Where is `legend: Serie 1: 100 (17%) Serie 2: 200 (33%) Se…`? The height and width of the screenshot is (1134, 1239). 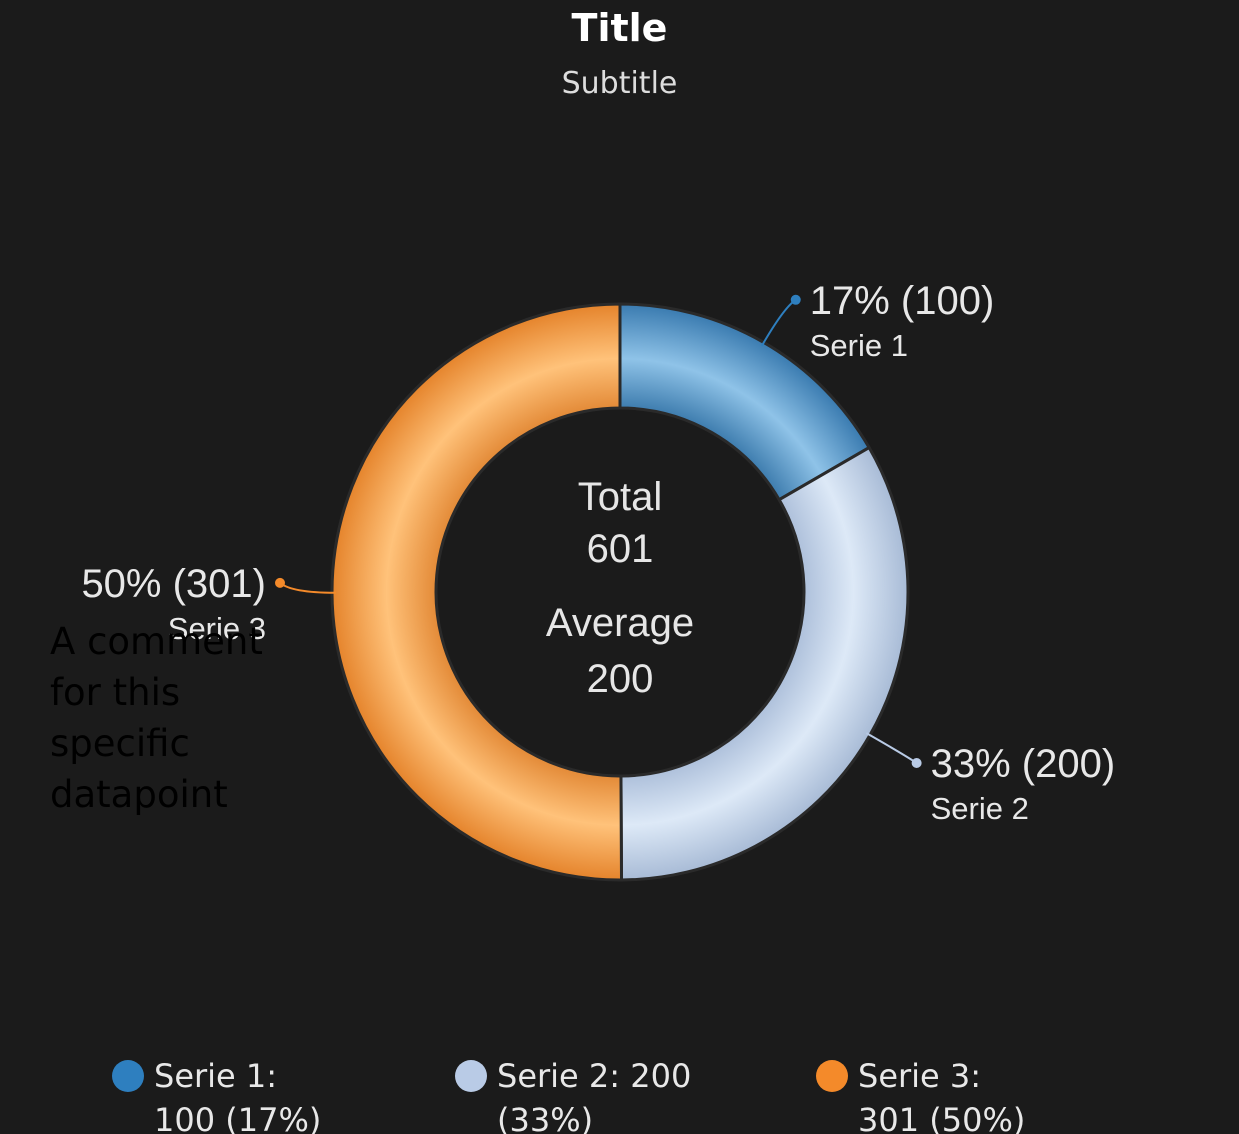 legend: Serie 1: 100 (17%) Serie 2: 200 (33%) Se… is located at coordinates (619, 1094).